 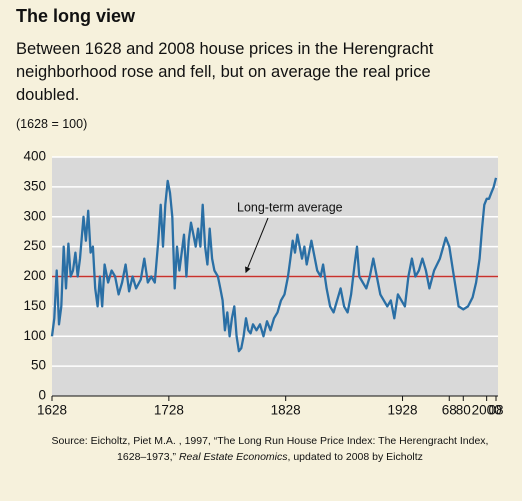 I want to click on y-tick-label: 200, so click(x=34, y=275).